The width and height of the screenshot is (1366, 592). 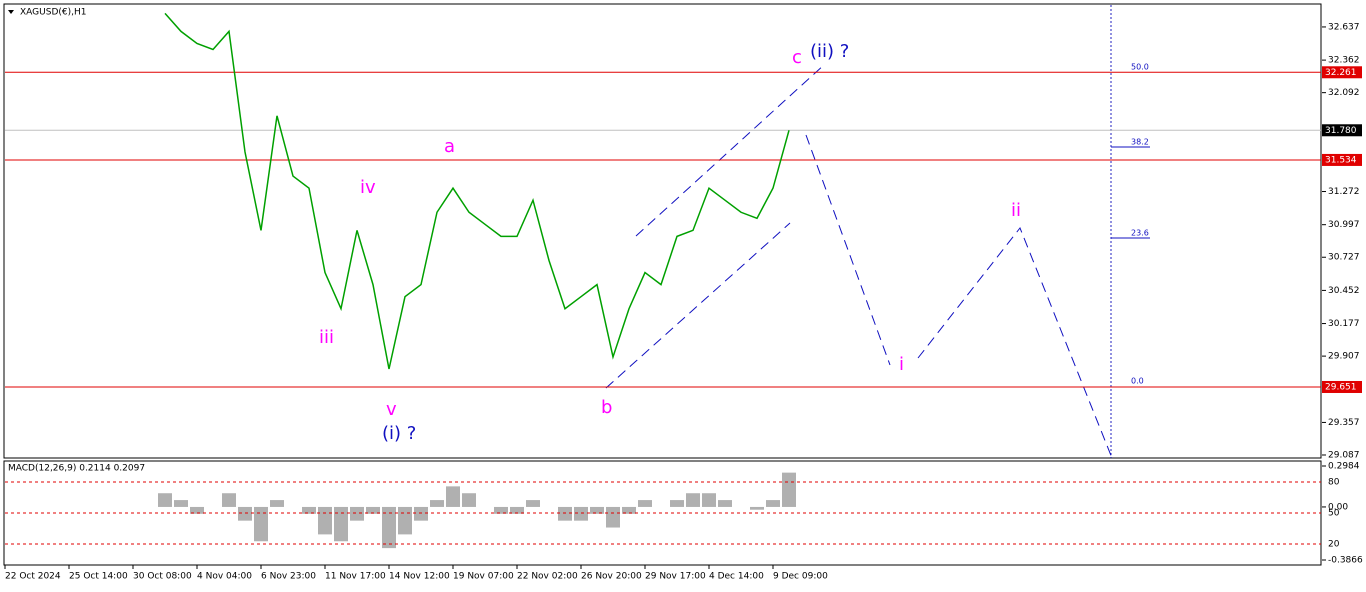 What do you see at coordinates (53, 13) in the screenshot?
I see `symbol-title: XAGUSD(€),H1` at bounding box center [53, 13].